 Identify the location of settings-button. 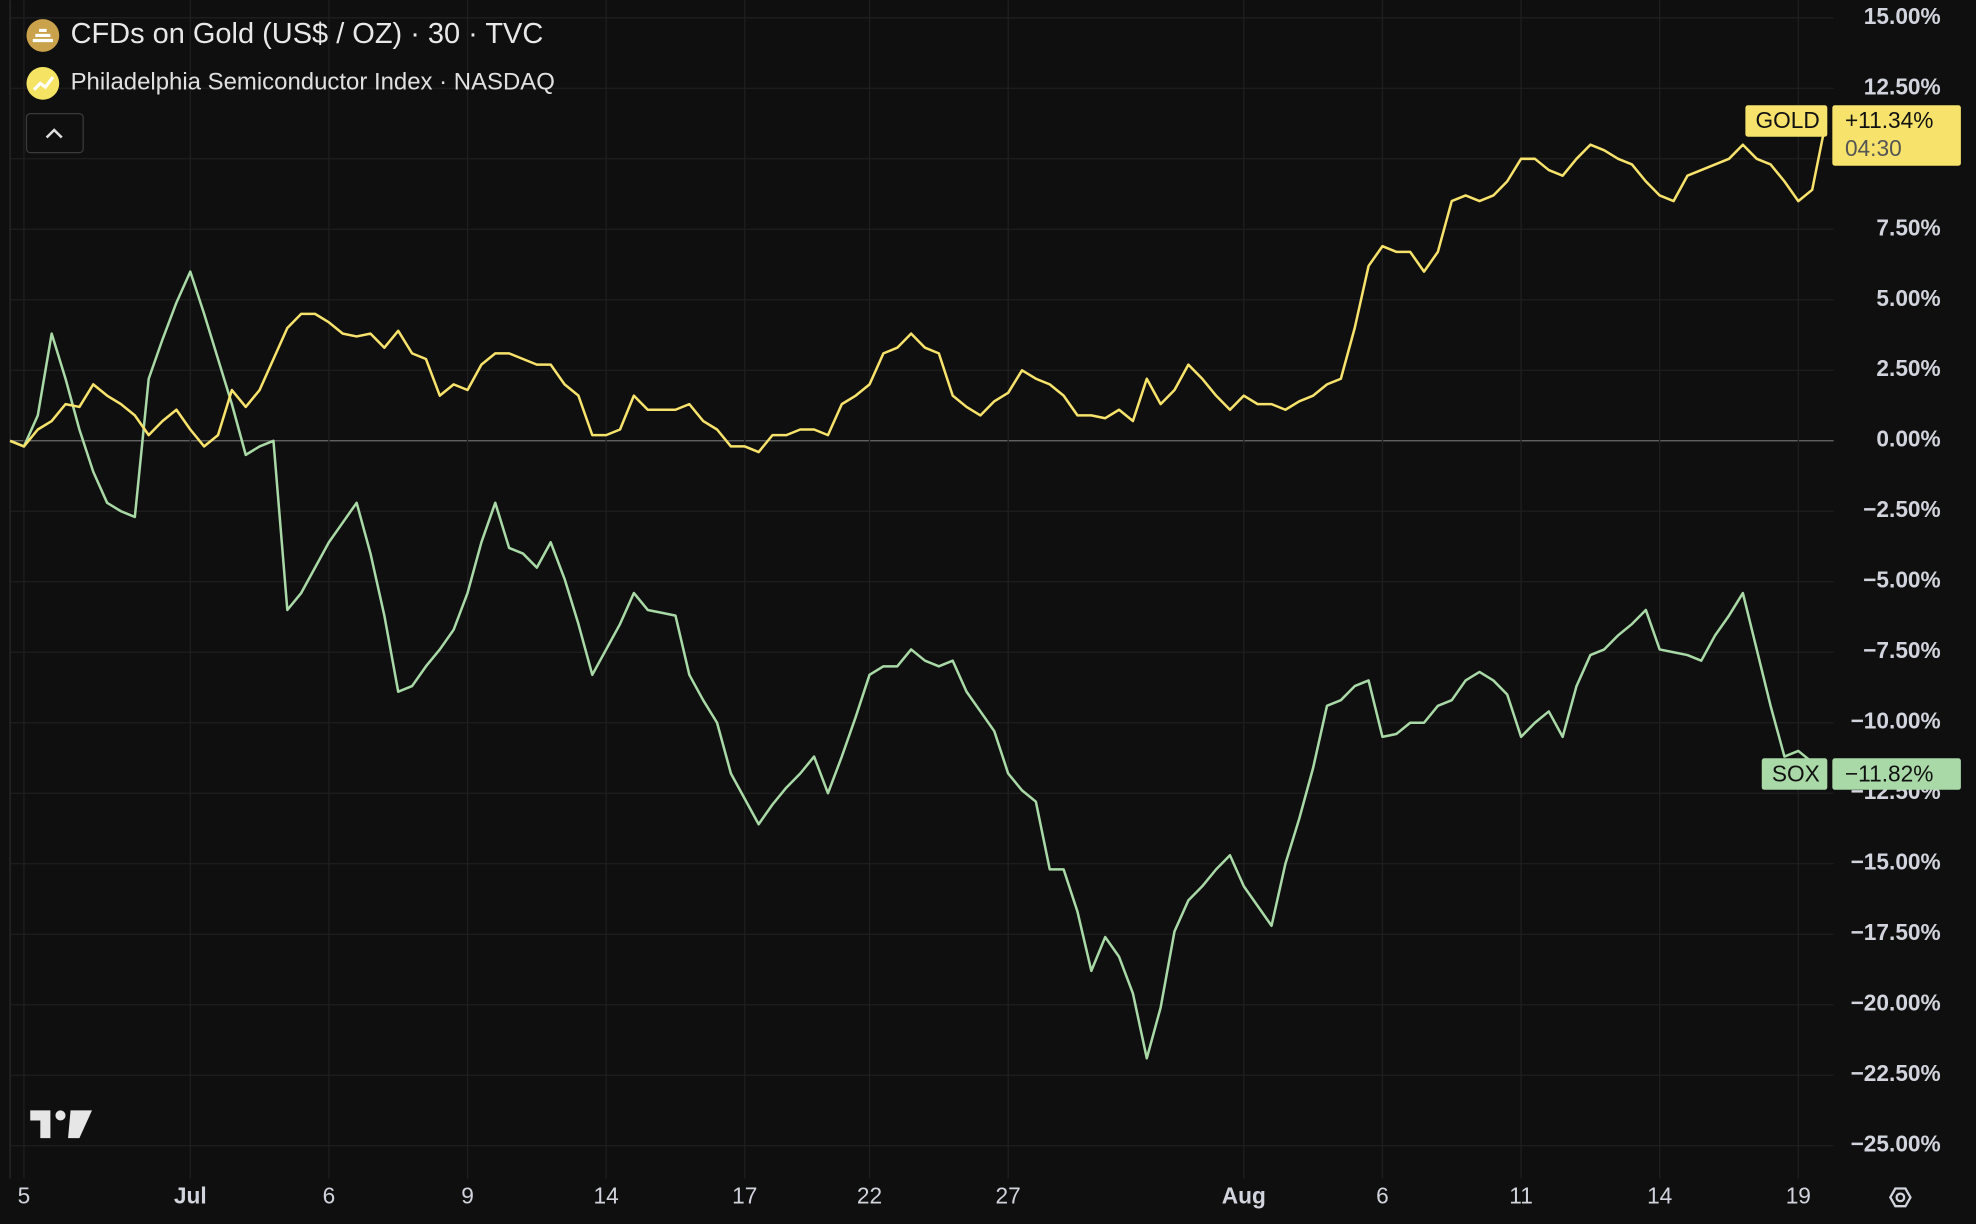
(1900, 1197).